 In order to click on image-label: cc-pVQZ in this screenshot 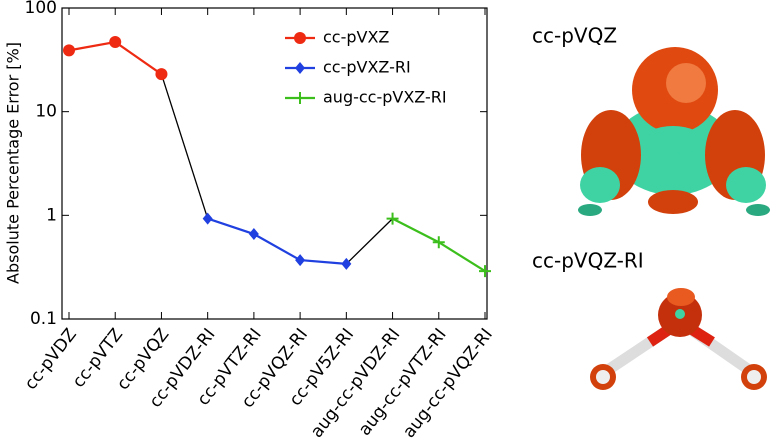, I will do `click(574, 36)`.